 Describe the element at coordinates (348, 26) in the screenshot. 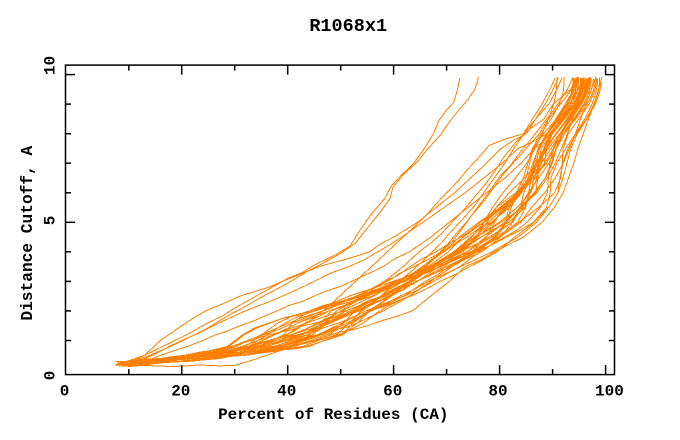

I see `svg-text: R1068x1` at that location.